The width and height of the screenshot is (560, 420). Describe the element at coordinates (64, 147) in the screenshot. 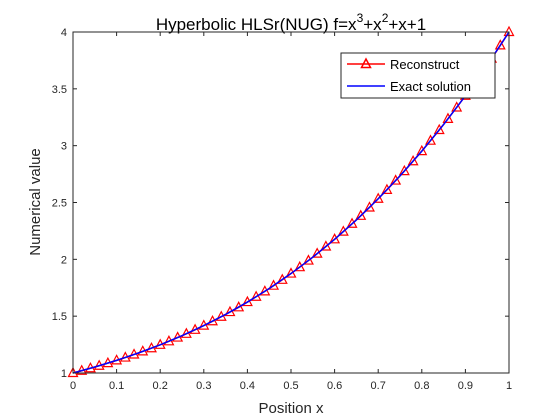

I see `y-tick-label: 3` at that location.